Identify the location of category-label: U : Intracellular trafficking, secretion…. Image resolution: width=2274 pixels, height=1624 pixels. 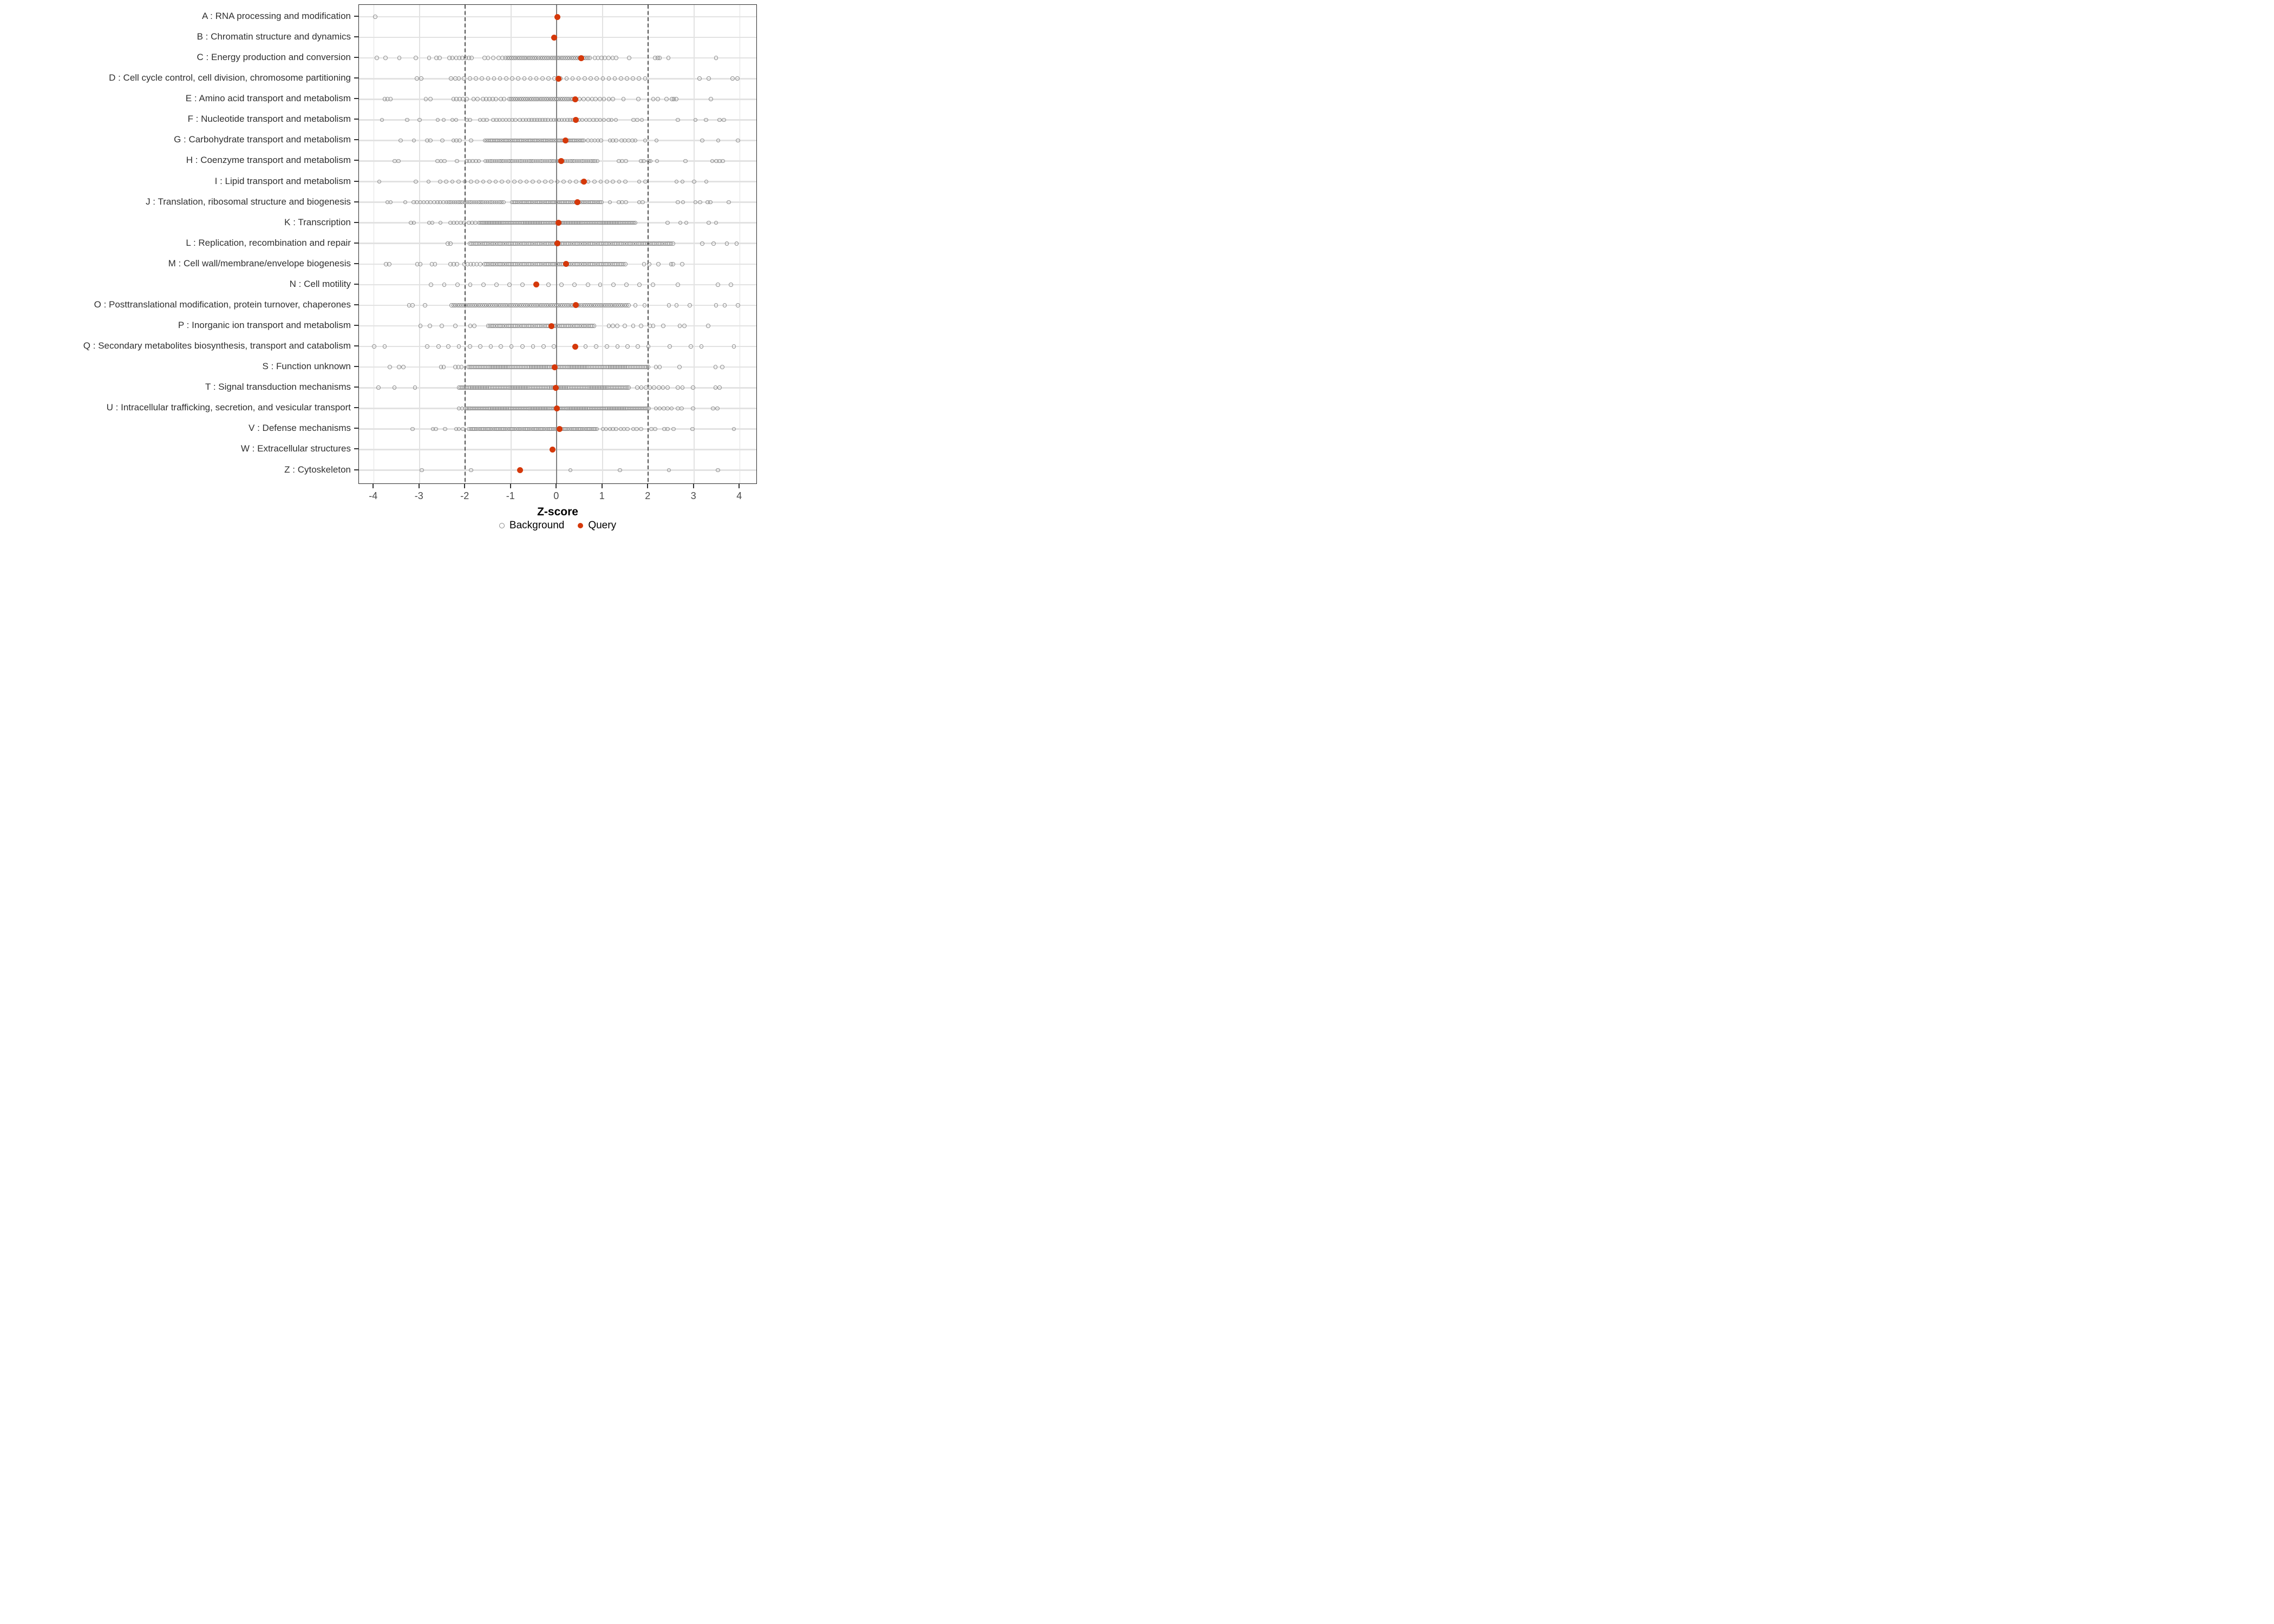
(229, 407).